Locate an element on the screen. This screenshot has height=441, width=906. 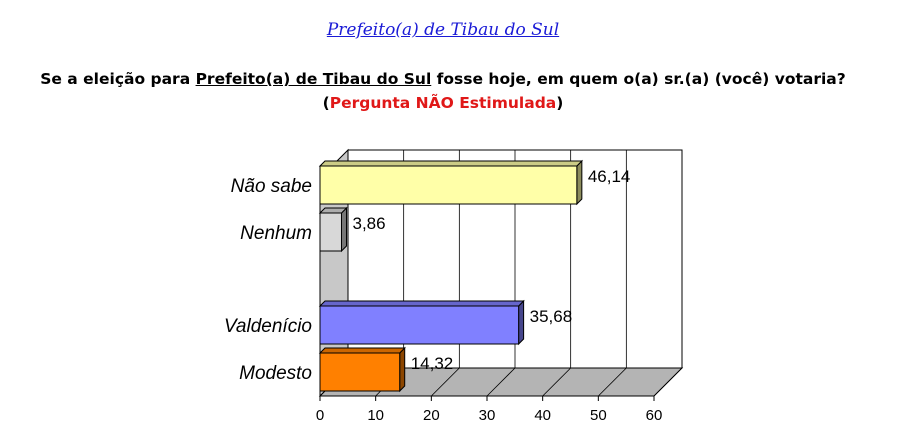
category-label: Valdenício is located at coordinates (268, 326).